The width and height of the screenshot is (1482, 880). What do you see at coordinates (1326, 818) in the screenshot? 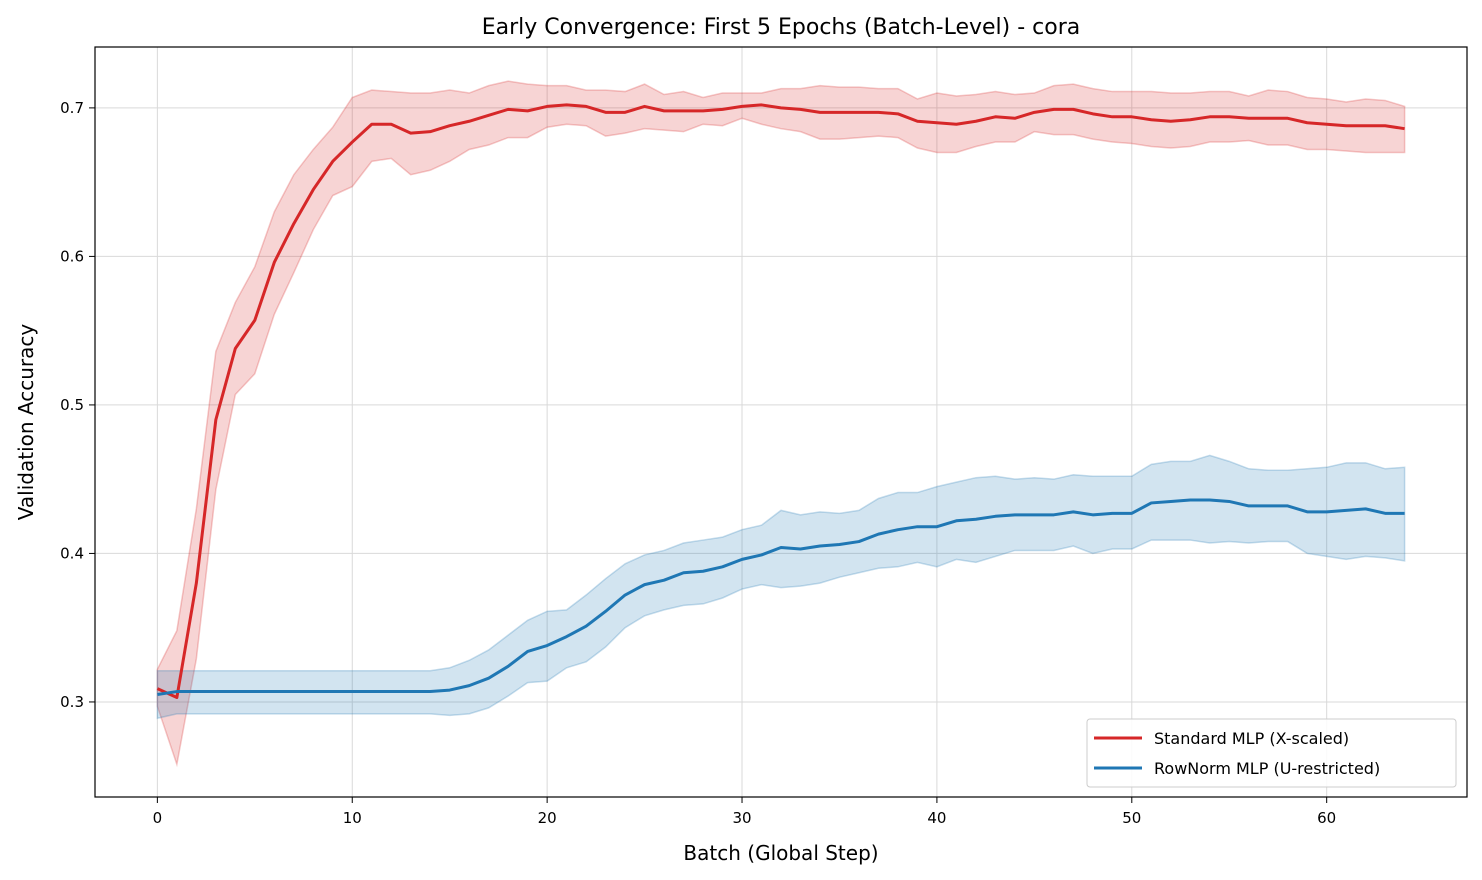
I see `x-tick-label: 60` at bounding box center [1326, 818].